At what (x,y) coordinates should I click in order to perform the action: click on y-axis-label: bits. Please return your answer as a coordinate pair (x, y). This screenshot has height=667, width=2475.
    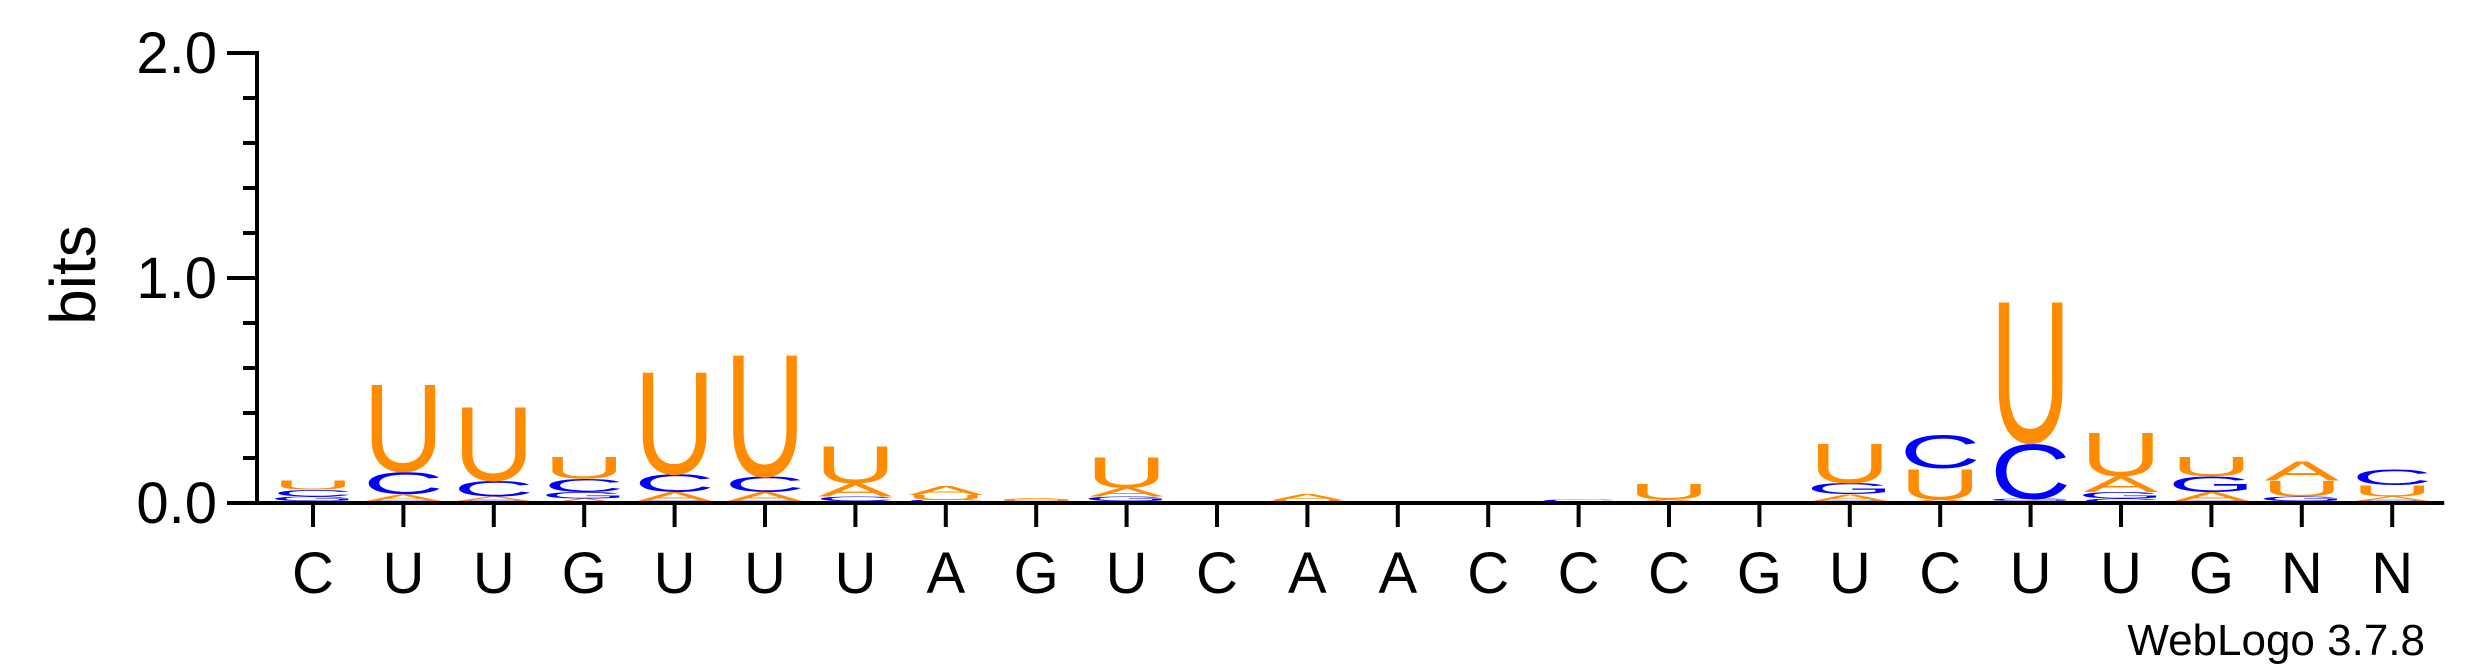
    Looking at the image, I should click on (73, 275).